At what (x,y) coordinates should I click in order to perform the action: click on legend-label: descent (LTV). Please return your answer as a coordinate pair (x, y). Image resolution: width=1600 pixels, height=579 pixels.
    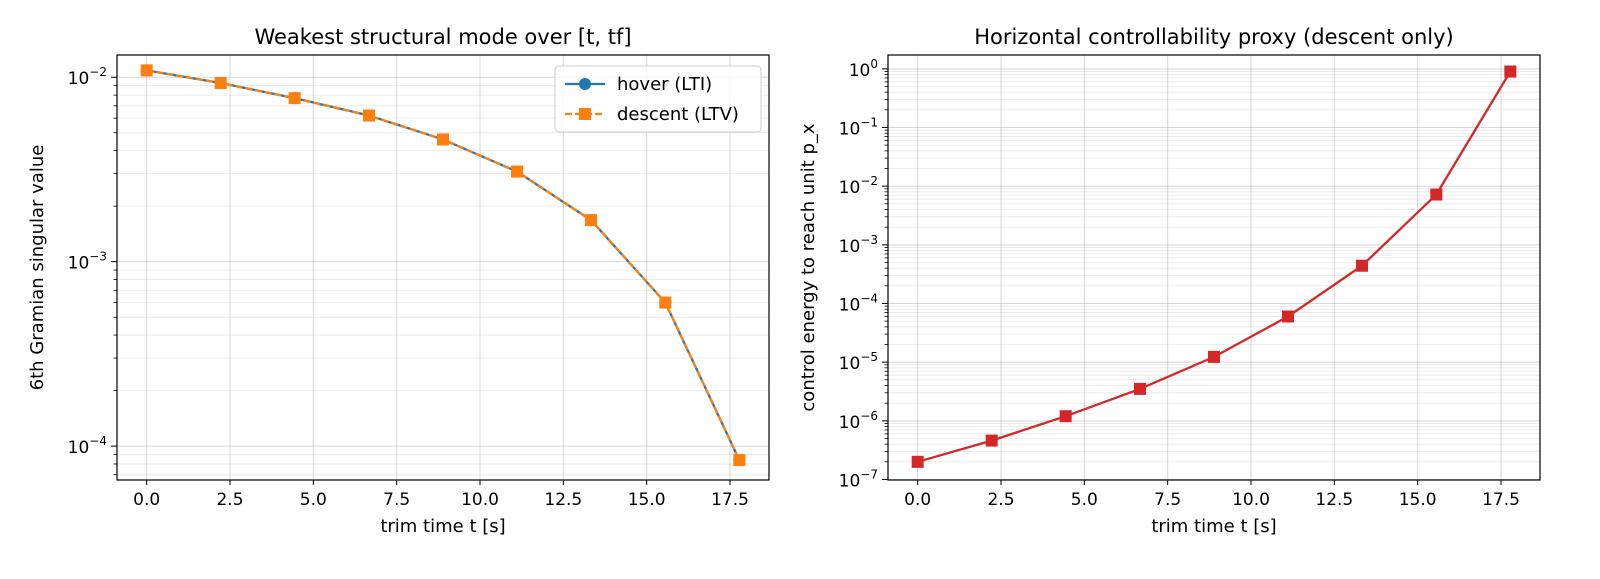
    Looking at the image, I should click on (678, 114).